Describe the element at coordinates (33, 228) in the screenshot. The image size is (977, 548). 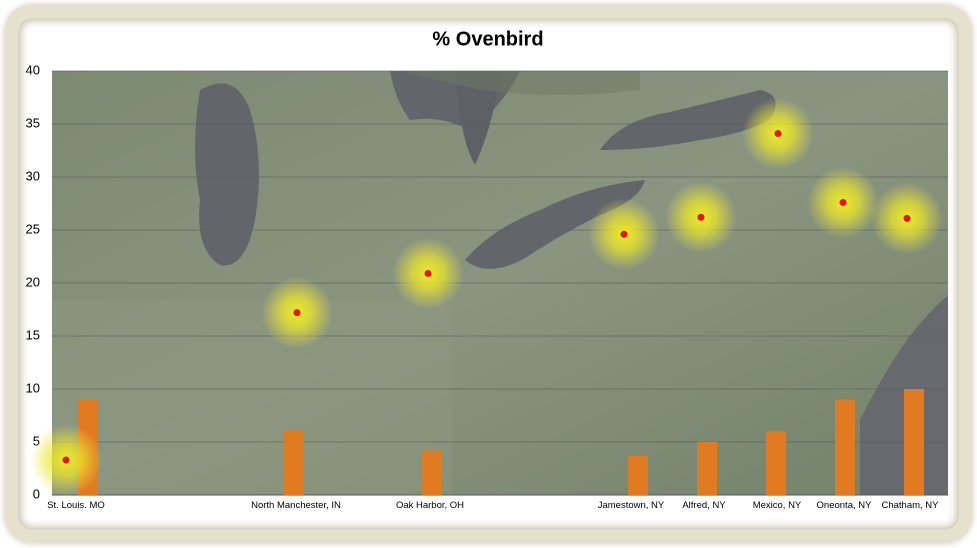
I see `y-tick-label: 25` at that location.